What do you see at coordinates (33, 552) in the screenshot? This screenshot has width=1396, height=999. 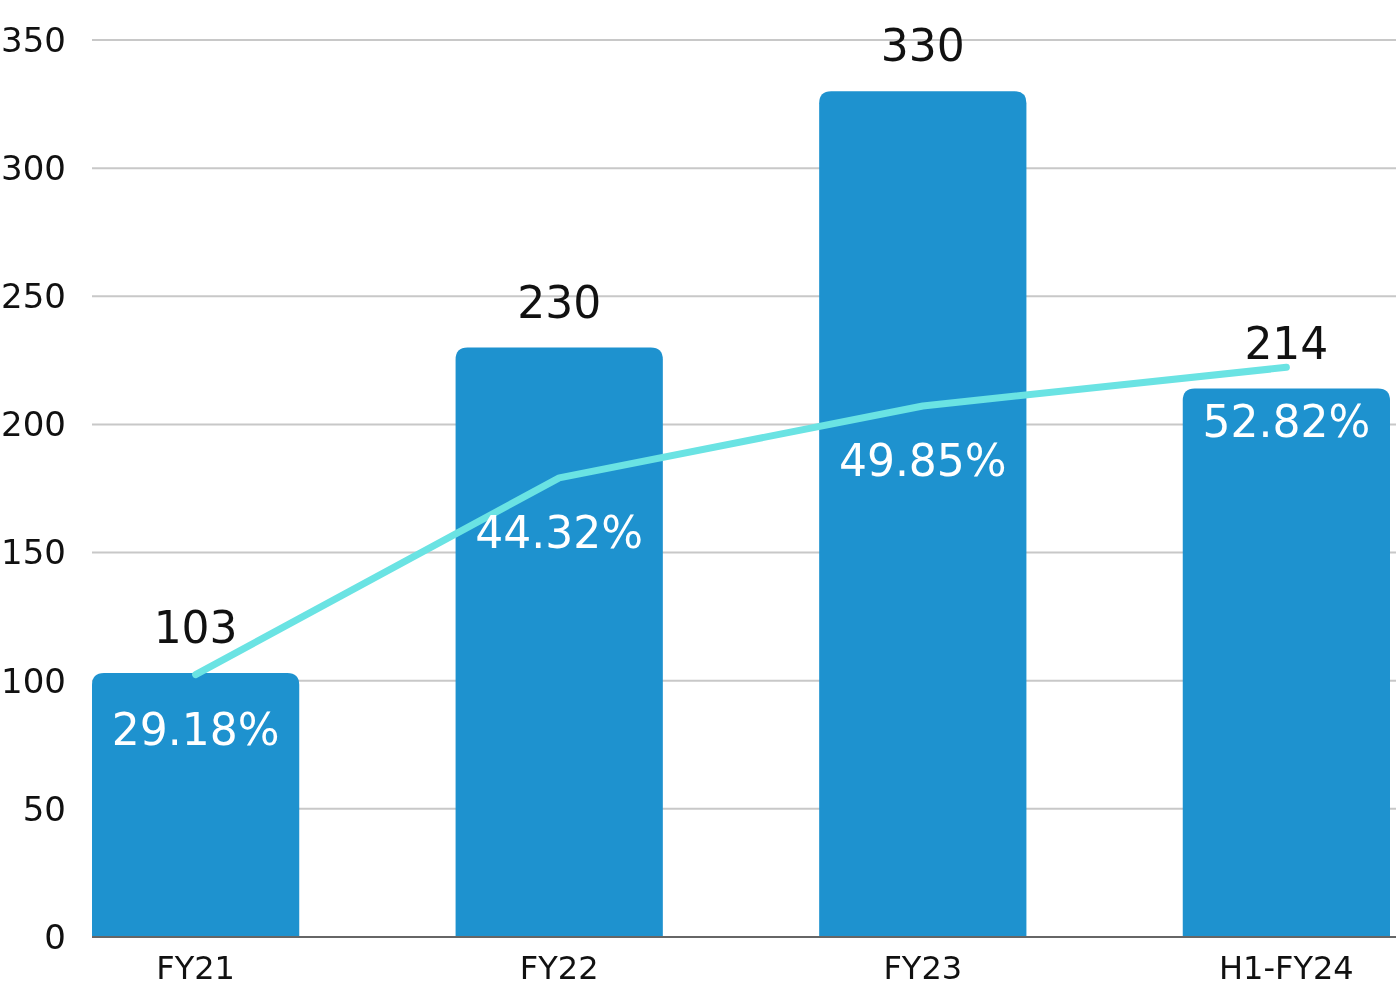 I see `y-tick-label: 150` at bounding box center [33, 552].